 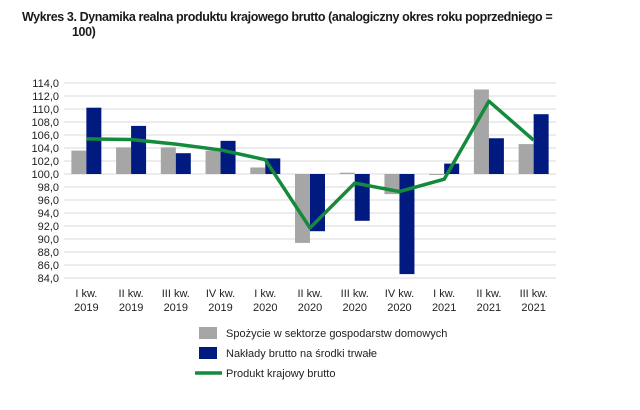 What do you see at coordinates (48, 253) in the screenshot?
I see `y-tick-label: 88,0` at bounding box center [48, 253].